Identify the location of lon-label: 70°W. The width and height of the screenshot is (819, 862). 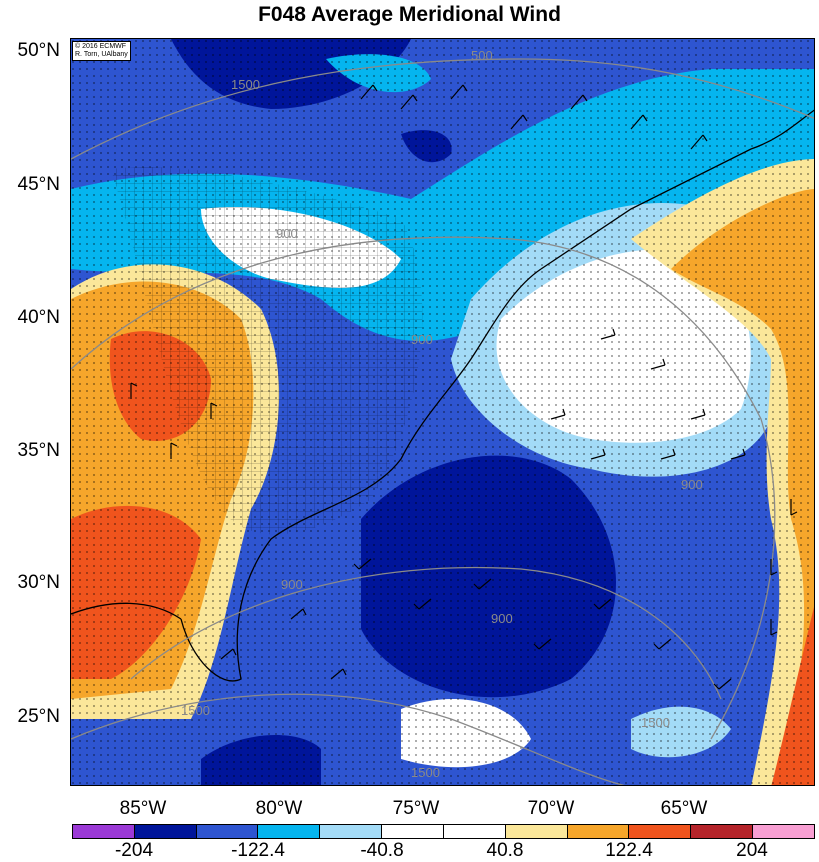
(551, 808).